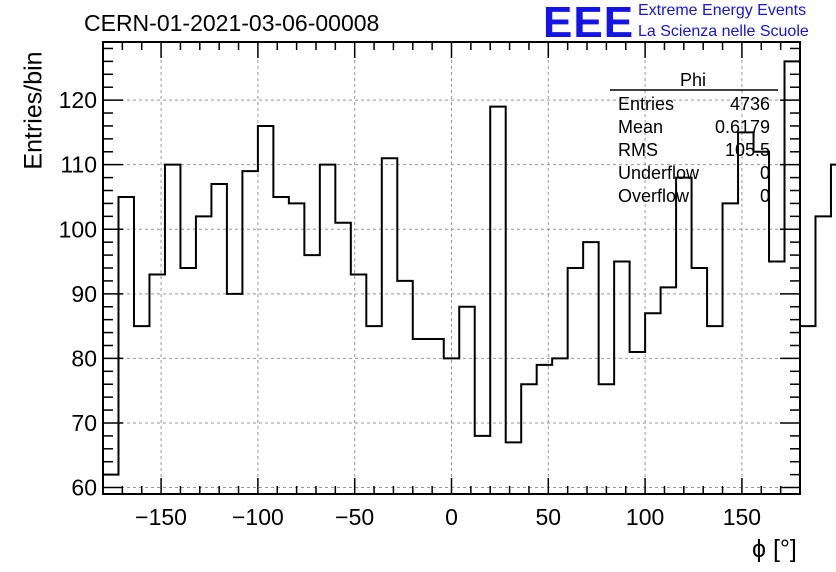 This screenshot has height=572, width=836. I want to click on chart-title: CERN-01-2021-03-06-00008, so click(232, 23).